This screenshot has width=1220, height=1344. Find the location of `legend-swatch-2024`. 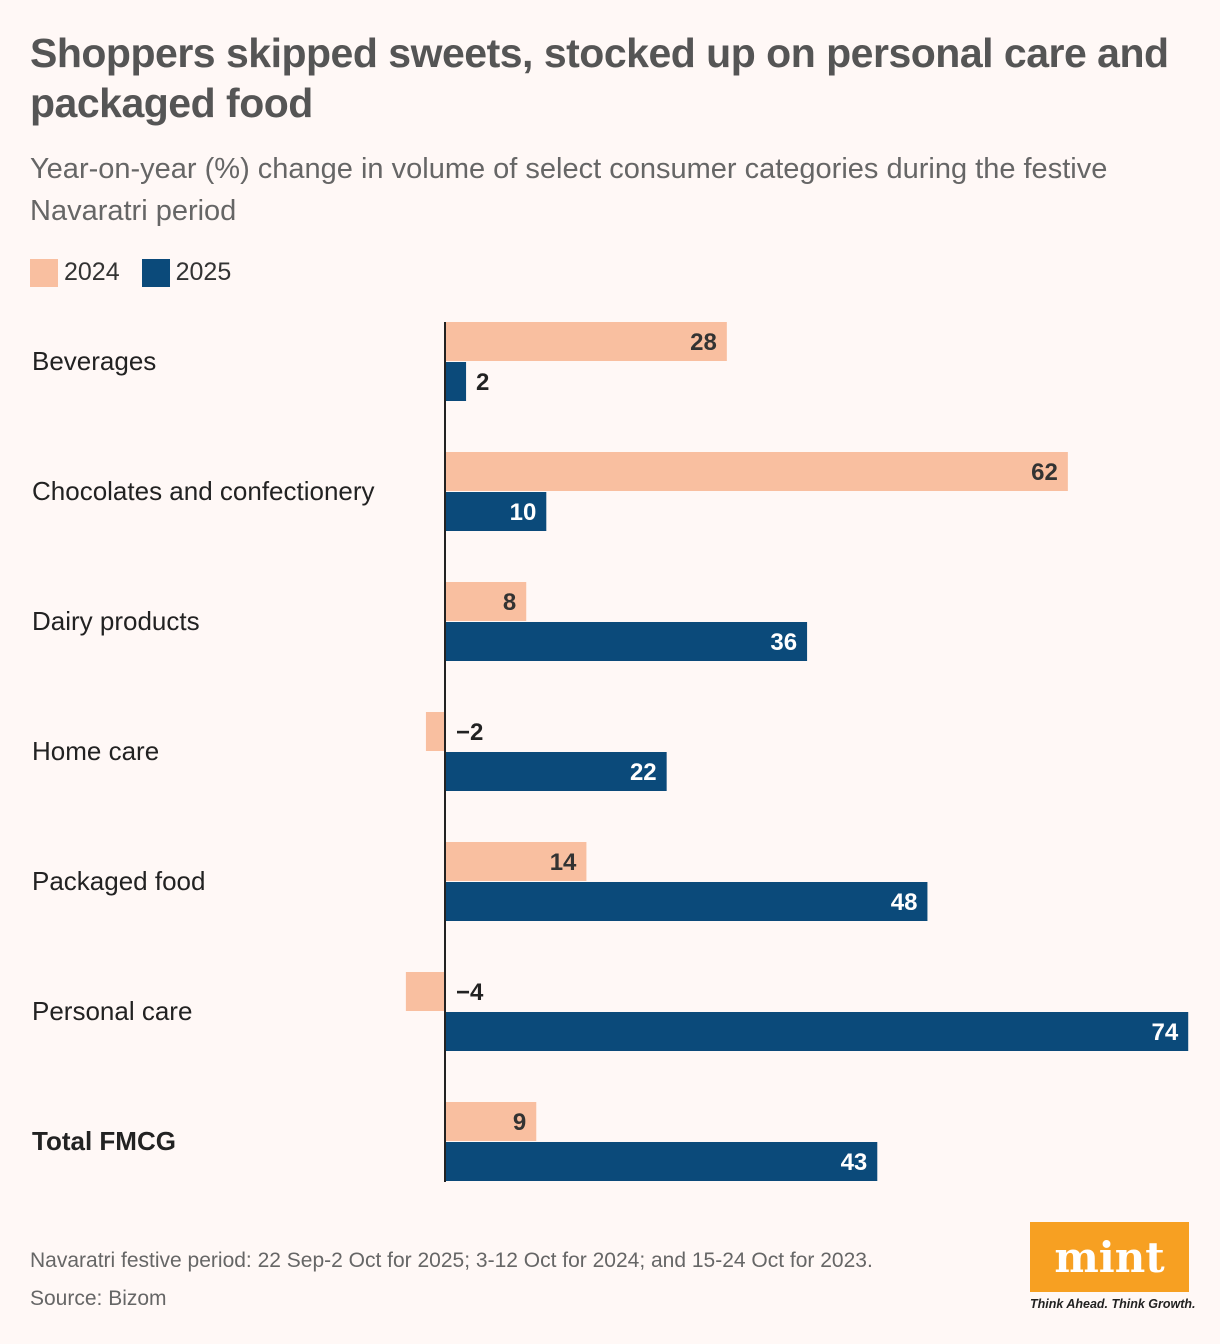

legend-swatch-2024 is located at coordinates (44, 272).